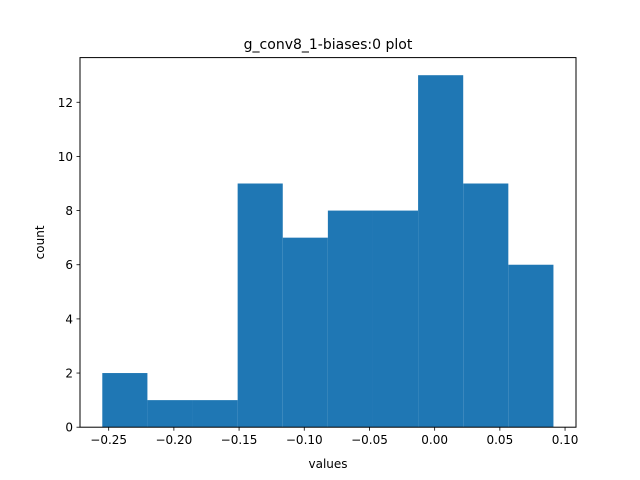 The height and width of the screenshot is (480, 640). I want to click on x-tick-label: −0.05, so click(369, 440).